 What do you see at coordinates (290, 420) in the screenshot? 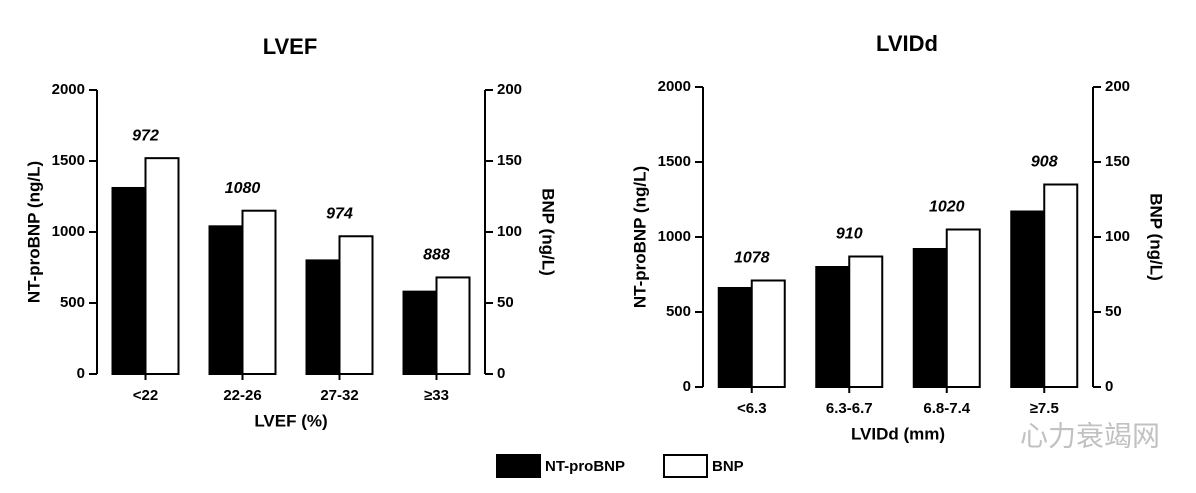
I see `x-axis-label: LVEF (%)` at bounding box center [290, 420].